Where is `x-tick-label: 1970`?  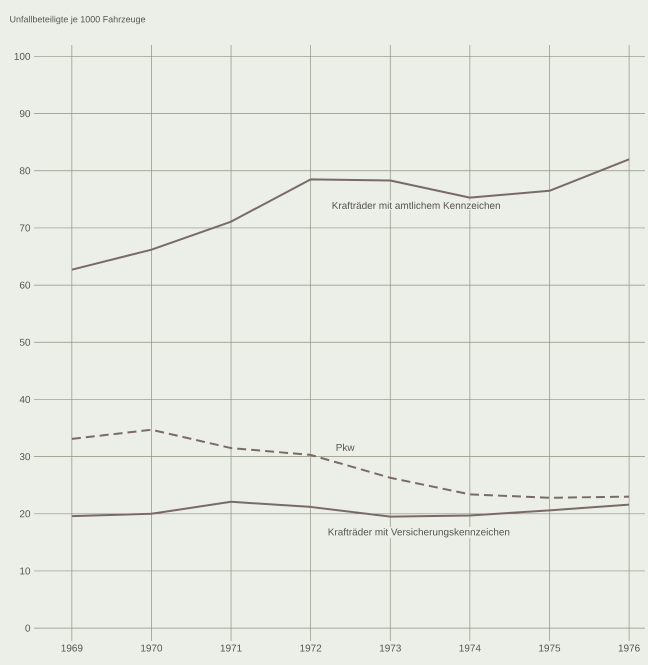 x-tick-label: 1970 is located at coordinates (151, 648).